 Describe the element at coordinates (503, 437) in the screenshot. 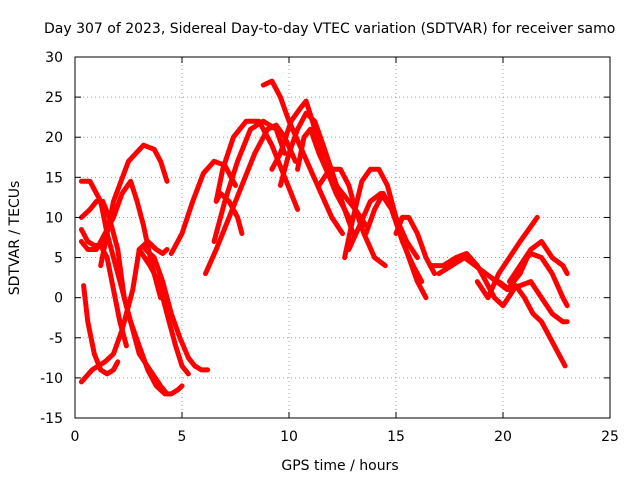

I see `x-tick-label: 20` at that location.